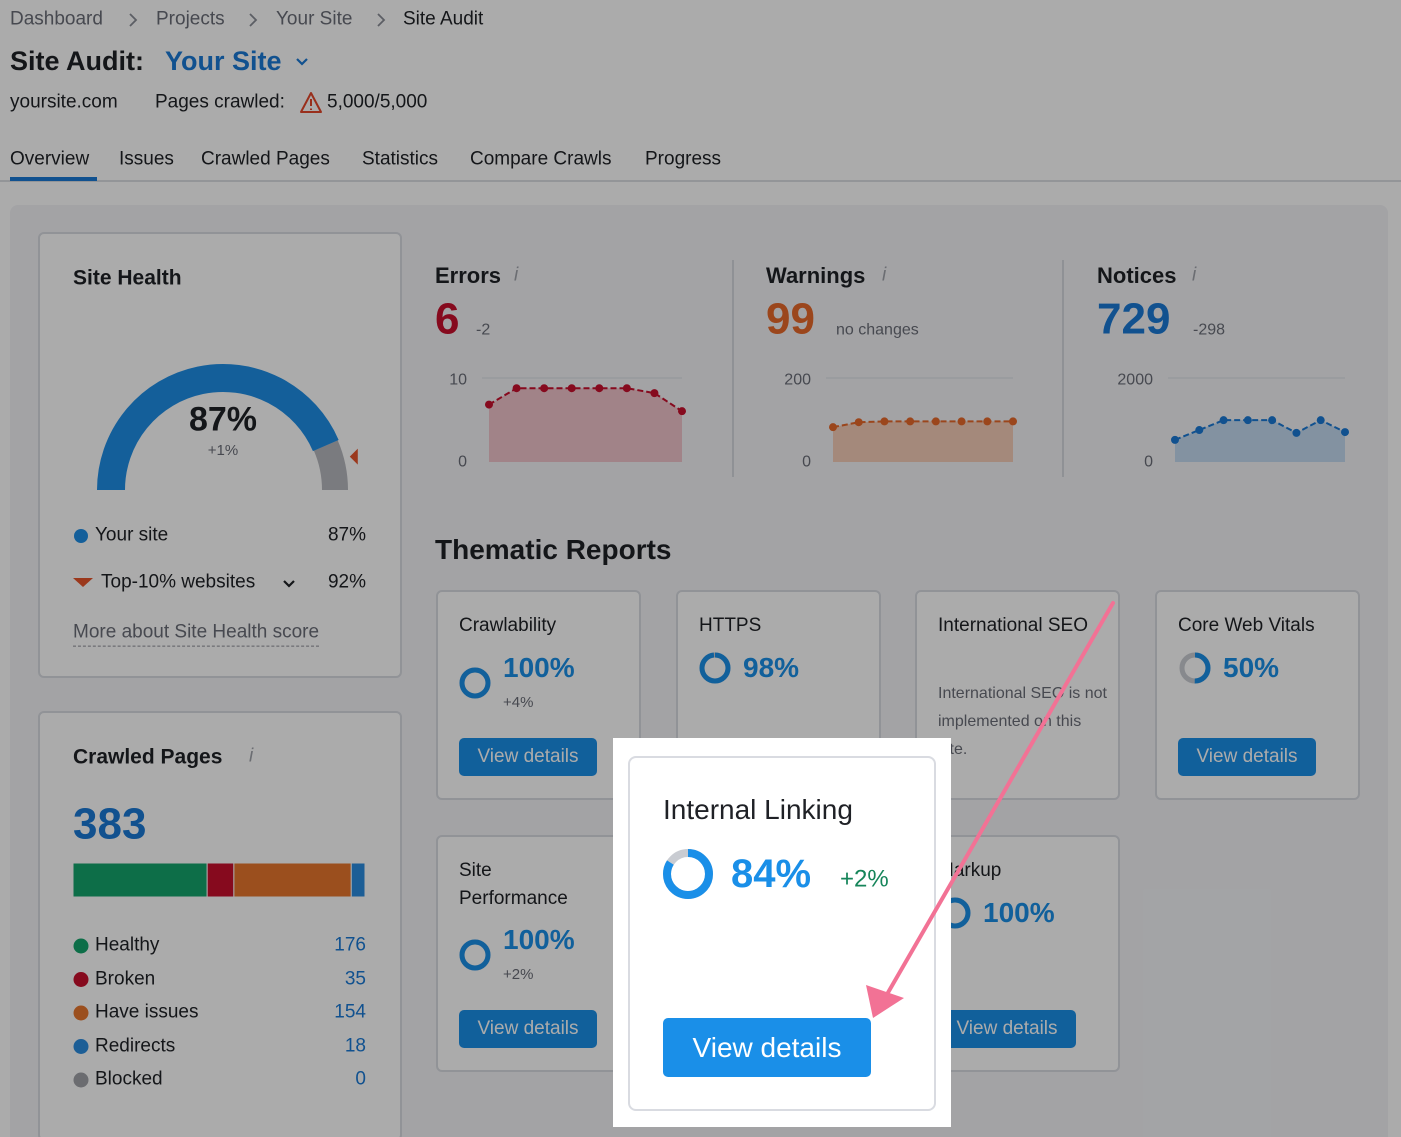  Describe the element at coordinates (864, 879) in the screenshot. I see `report-change: +2%` at that location.